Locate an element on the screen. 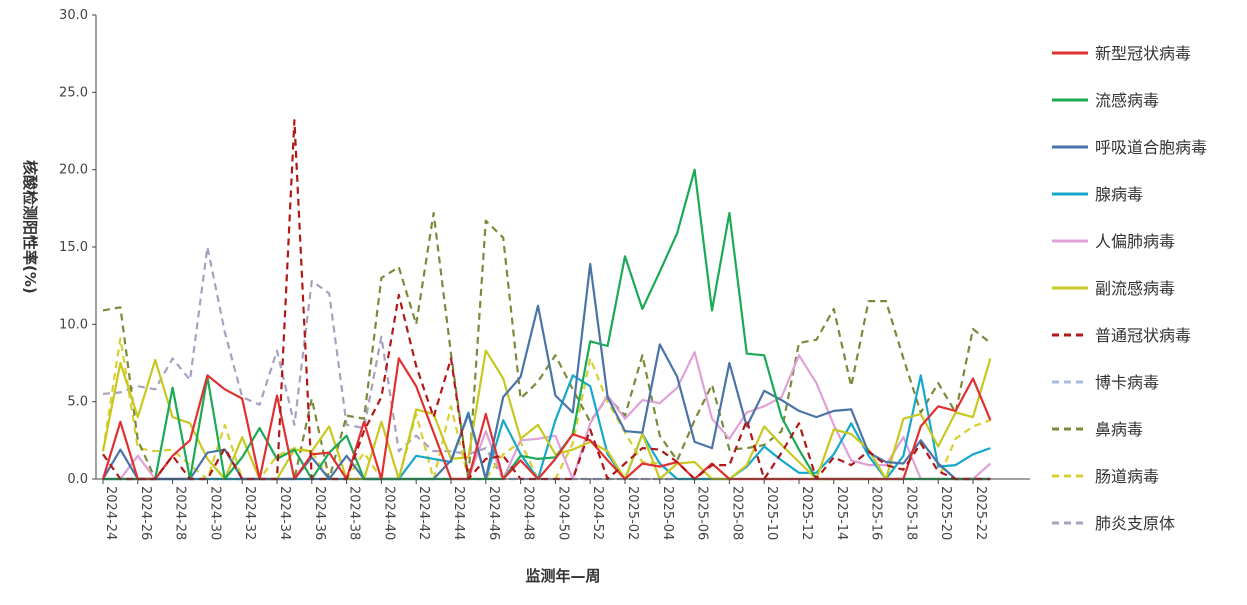  x-tick-label: 2024-28 is located at coordinates (180, 513).